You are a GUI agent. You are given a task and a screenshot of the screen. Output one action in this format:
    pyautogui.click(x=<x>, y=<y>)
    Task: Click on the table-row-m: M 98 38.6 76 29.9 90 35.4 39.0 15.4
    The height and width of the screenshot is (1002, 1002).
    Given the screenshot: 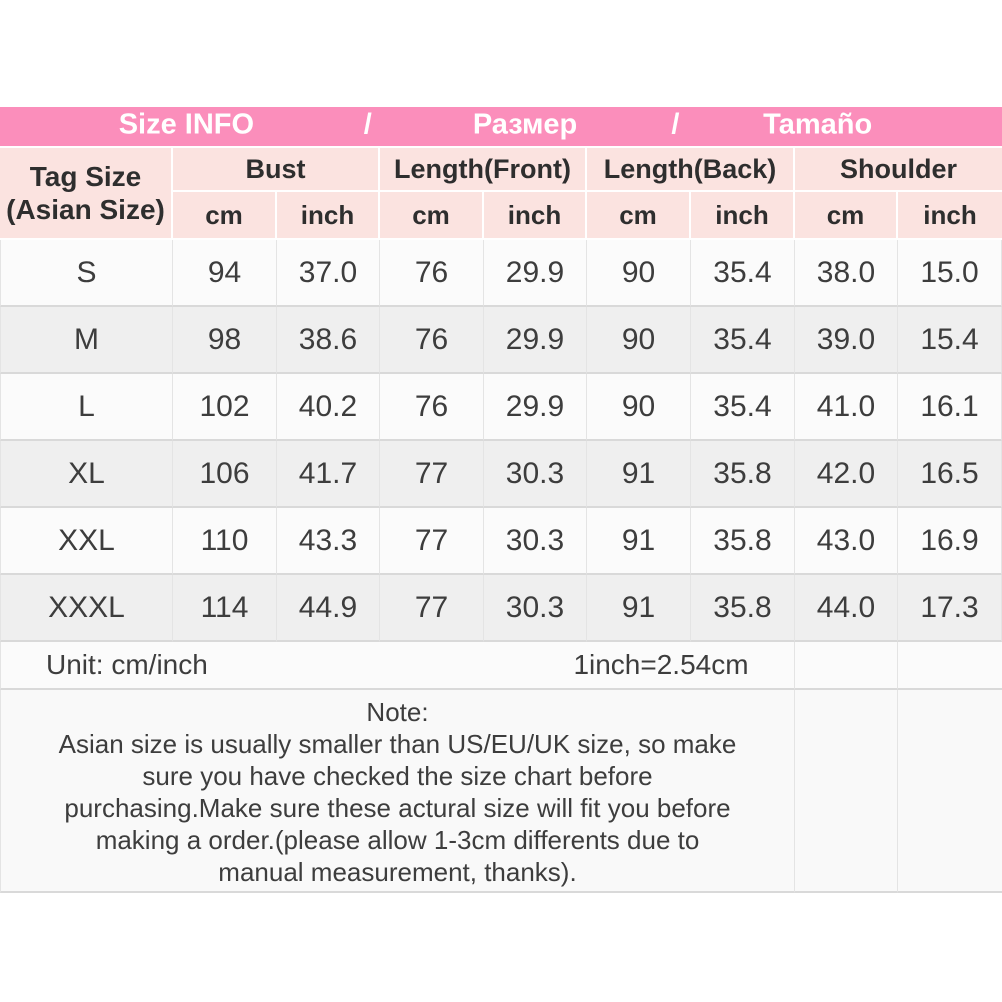 What is the action you would take?
    pyautogui.click(x=501, y=340)
    